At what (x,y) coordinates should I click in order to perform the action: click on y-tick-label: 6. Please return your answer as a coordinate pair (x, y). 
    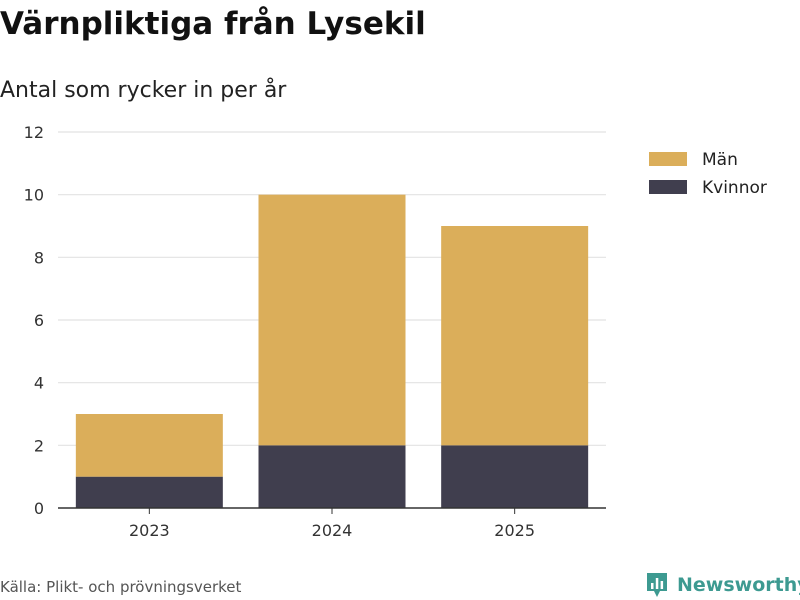
    Looking at the image, I should click on (39, 320).